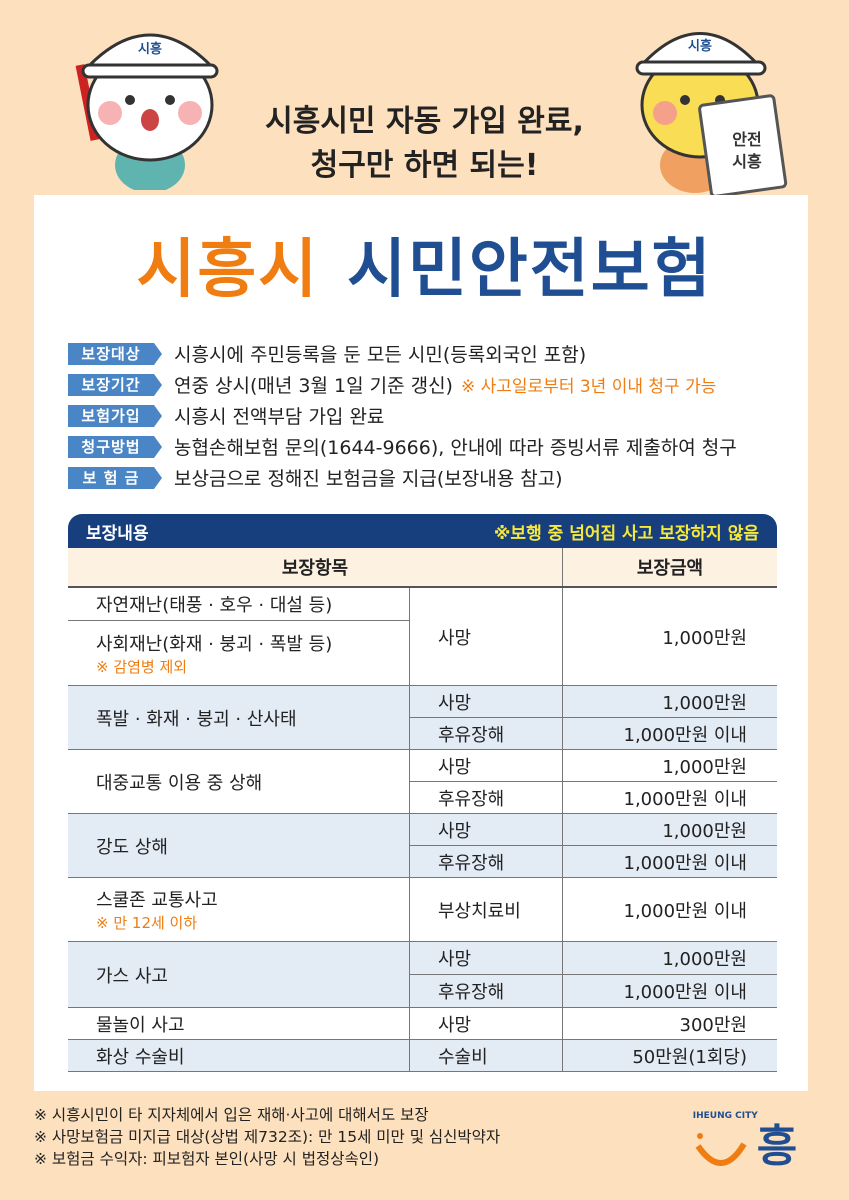  What do you see at coordinates (670, 568) in the screenshot?
I see `column-header-amount: 보장금액` at bounding box center [670, 568].